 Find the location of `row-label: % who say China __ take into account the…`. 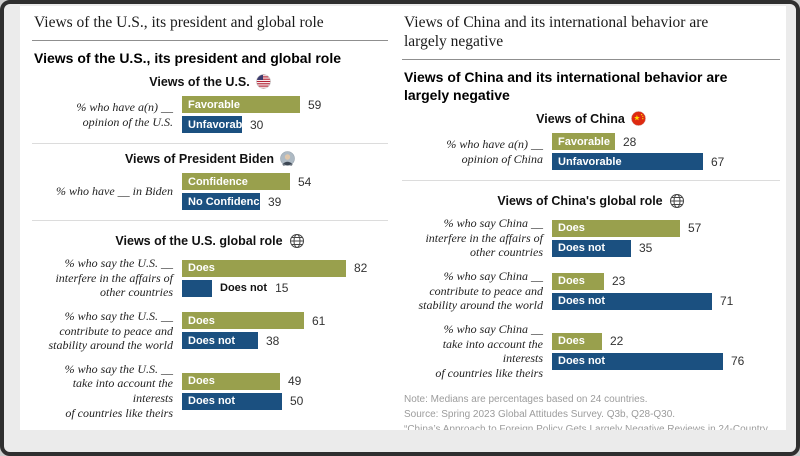

row-label: % who say China __ take into account the… is located at coordinates (489, 350).